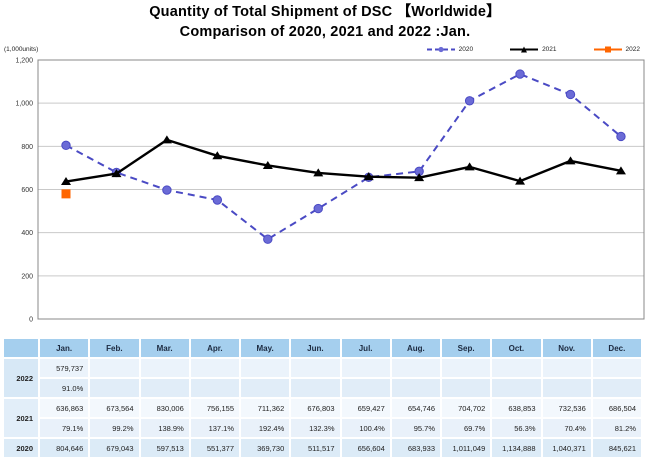 The image size is (650, 470). Describe the element at coordinates (114, 428) in the screenshot. I see `yoy-percent-cell: 99.2%` at that location.